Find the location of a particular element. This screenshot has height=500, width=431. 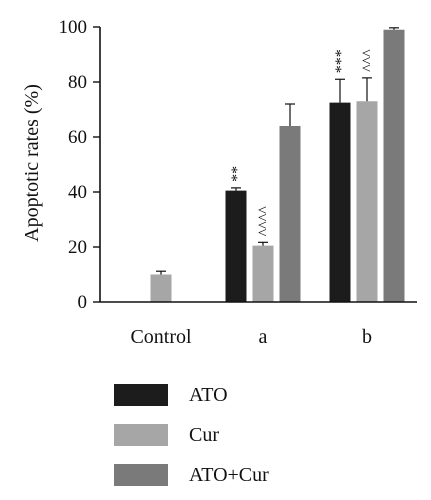

y-tick-label-0: 0 is located at coordinates (83, 302).